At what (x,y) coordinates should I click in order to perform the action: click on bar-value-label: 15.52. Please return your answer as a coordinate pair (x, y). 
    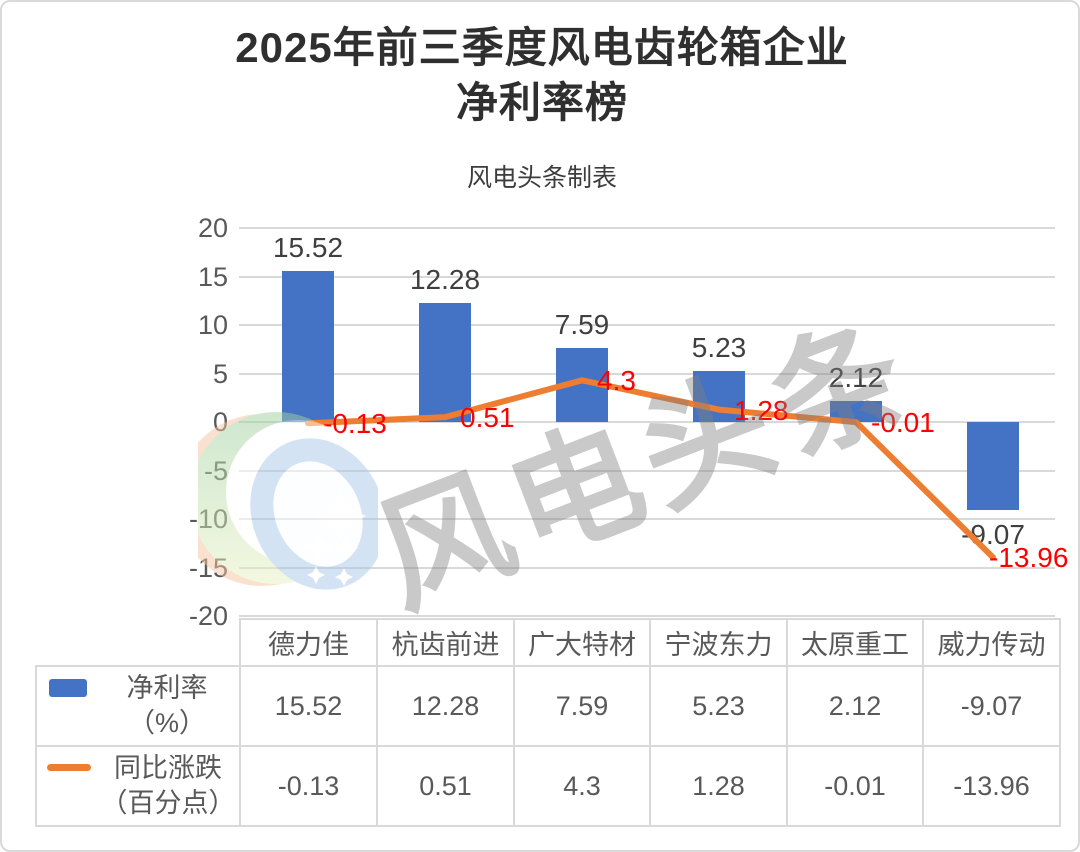
    Looking at the image, I should click on (308, 248).